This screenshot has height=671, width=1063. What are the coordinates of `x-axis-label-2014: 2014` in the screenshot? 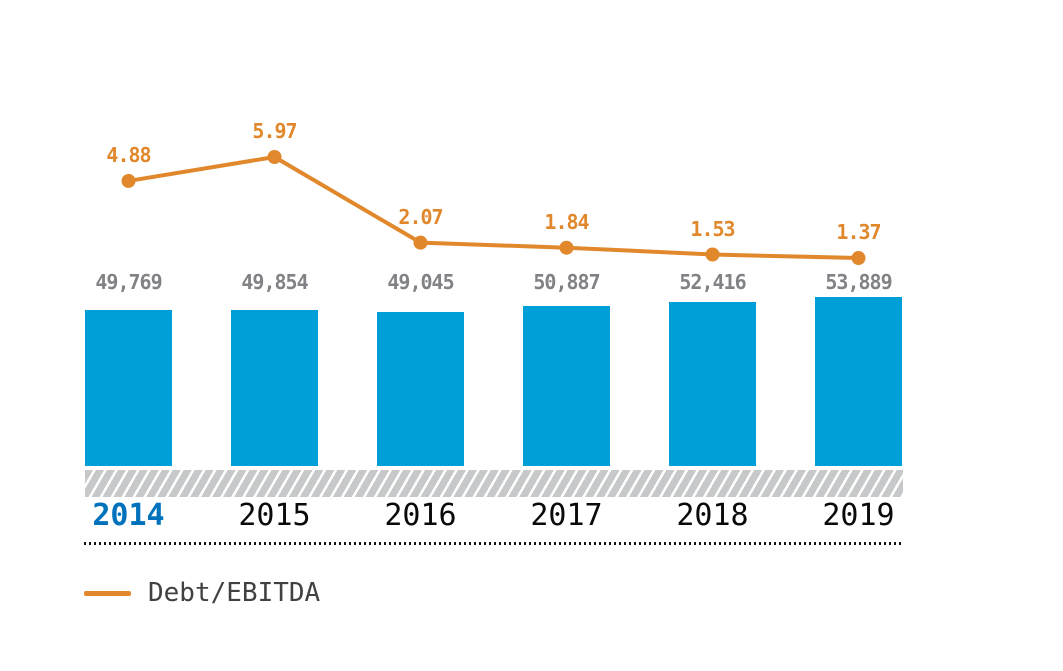 It's located at (128, 515).